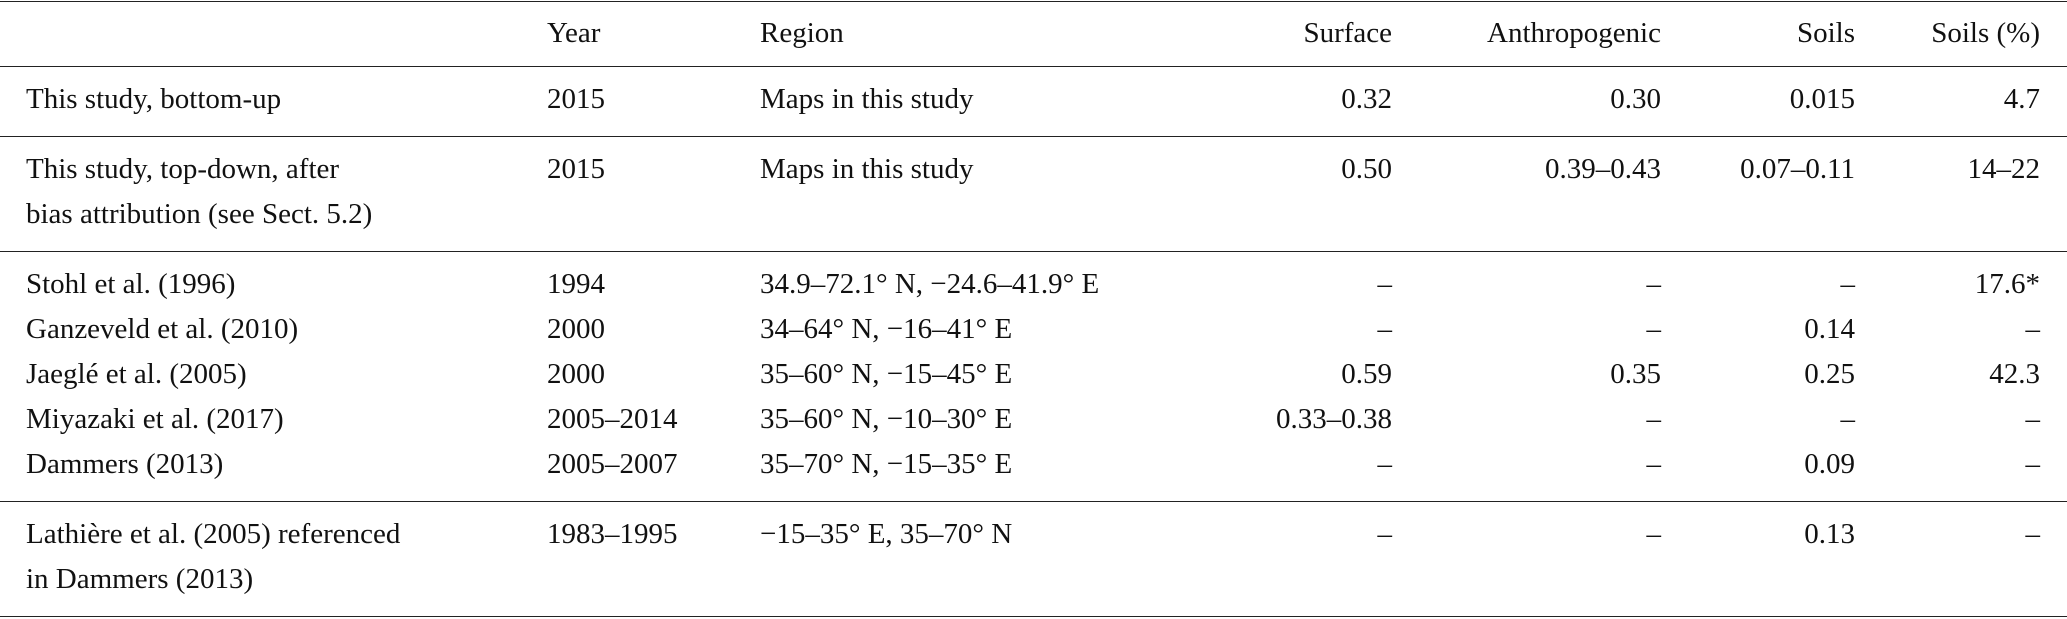 Image resolution: width=2067 pixels, height=619 pixels. I want to click on table-cell: 0.25, so click(1829, 373).